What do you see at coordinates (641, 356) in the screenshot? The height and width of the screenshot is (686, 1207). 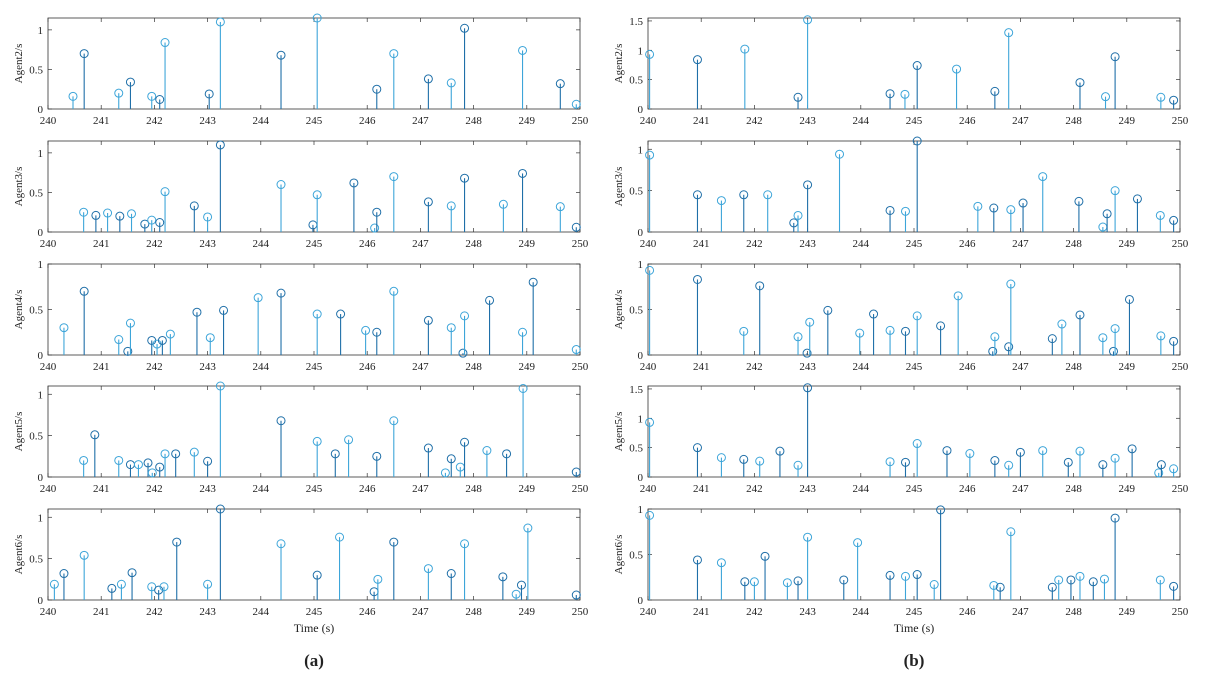 I see `panel-b-agent4-s-ytick-label: 0` at bounding box center [641, 356].